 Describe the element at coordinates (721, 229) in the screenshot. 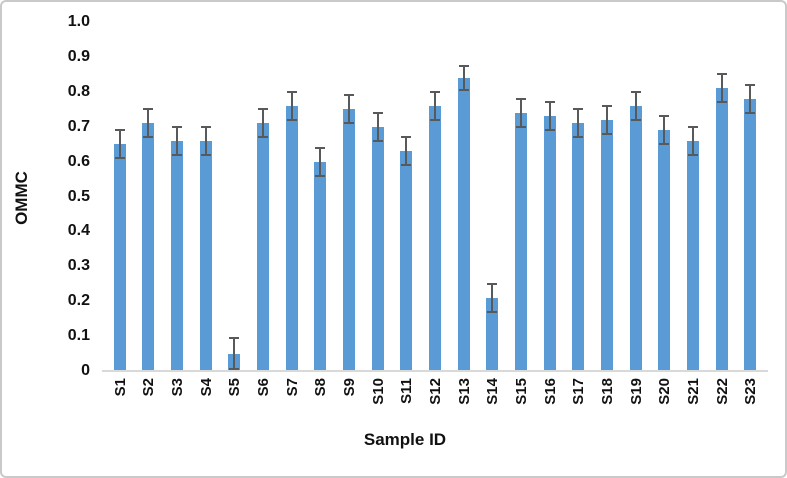

I see `bar-s22` at that location.